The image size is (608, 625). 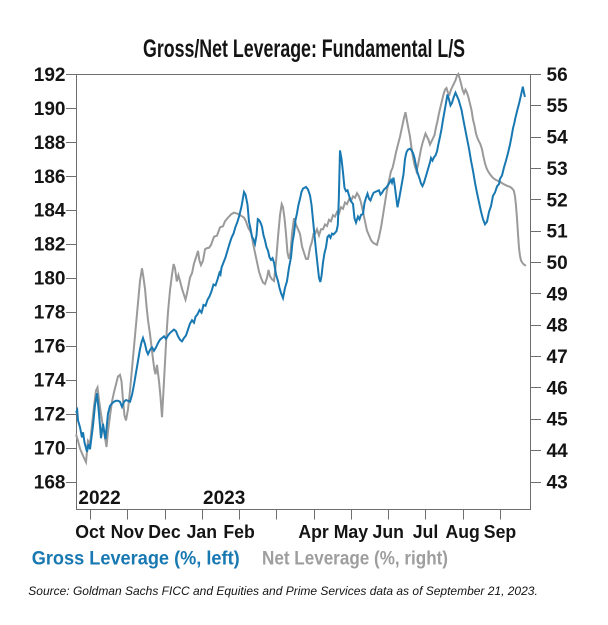 I want to click on svg-text: 49, so click(x=557, y=294).